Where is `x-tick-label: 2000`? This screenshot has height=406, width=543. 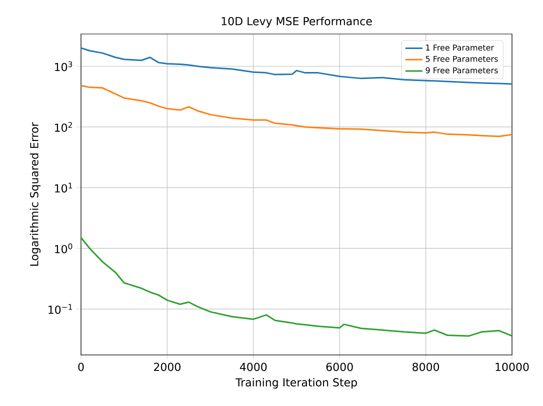 x-tick-label: 2000 is located at coordinates (167, 367).